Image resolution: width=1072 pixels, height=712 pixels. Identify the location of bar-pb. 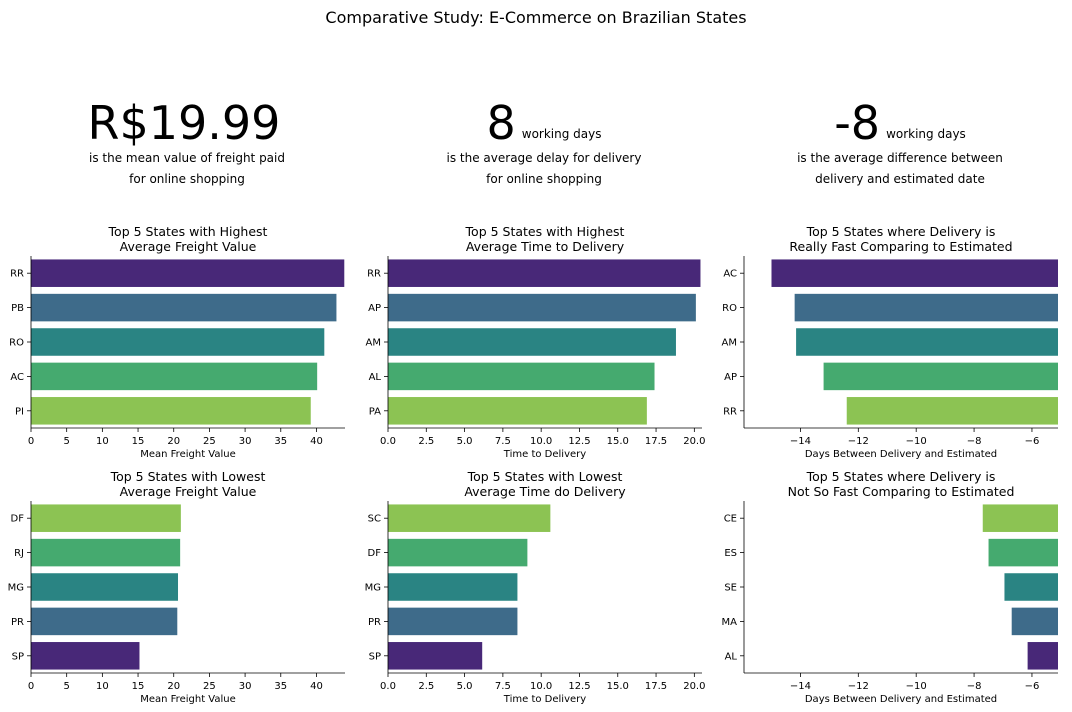
(184, 307).